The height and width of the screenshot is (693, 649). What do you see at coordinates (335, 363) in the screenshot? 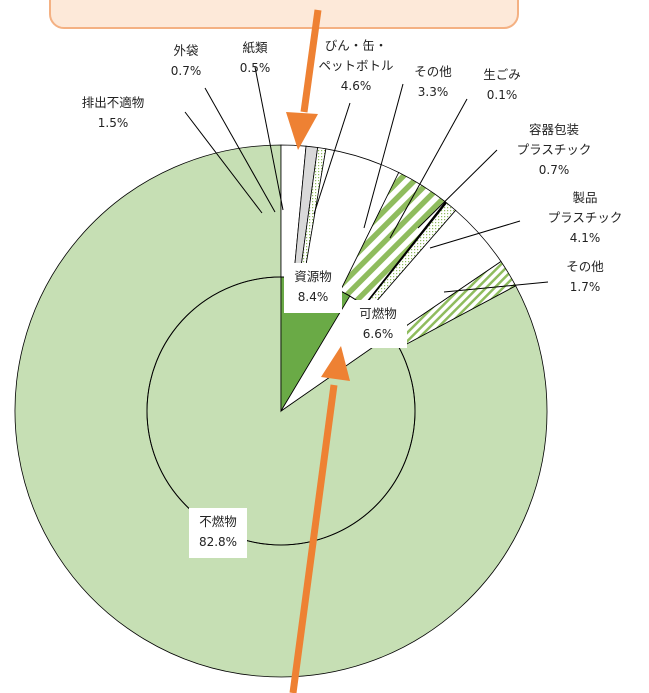
I see `bottom-arrow-head` at bounding box center [335, 363].